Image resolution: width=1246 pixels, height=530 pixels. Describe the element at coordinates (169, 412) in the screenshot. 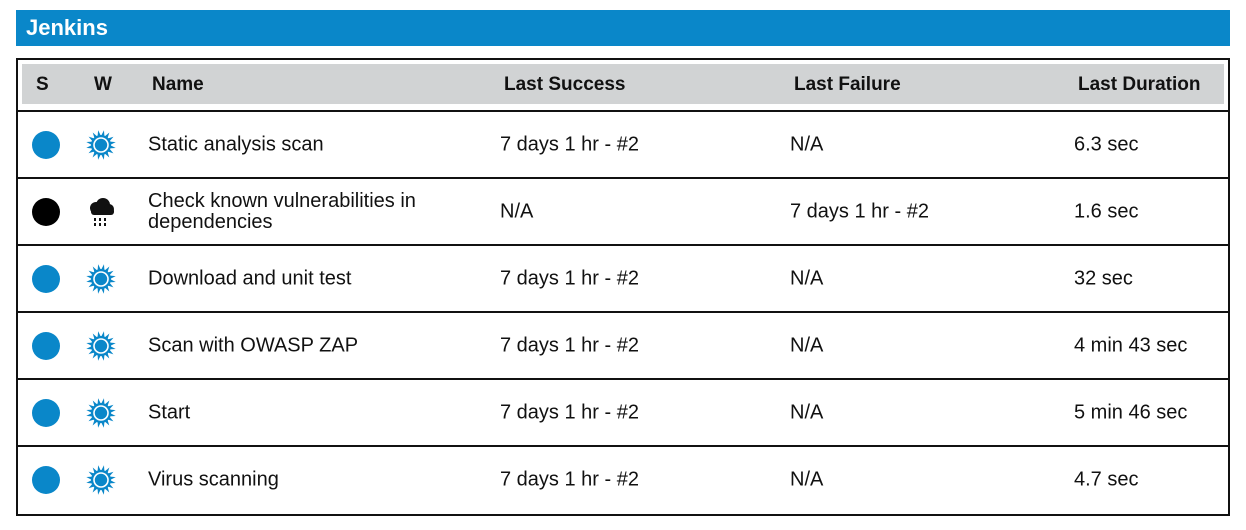

I see `job-name-link: Start` at that location.